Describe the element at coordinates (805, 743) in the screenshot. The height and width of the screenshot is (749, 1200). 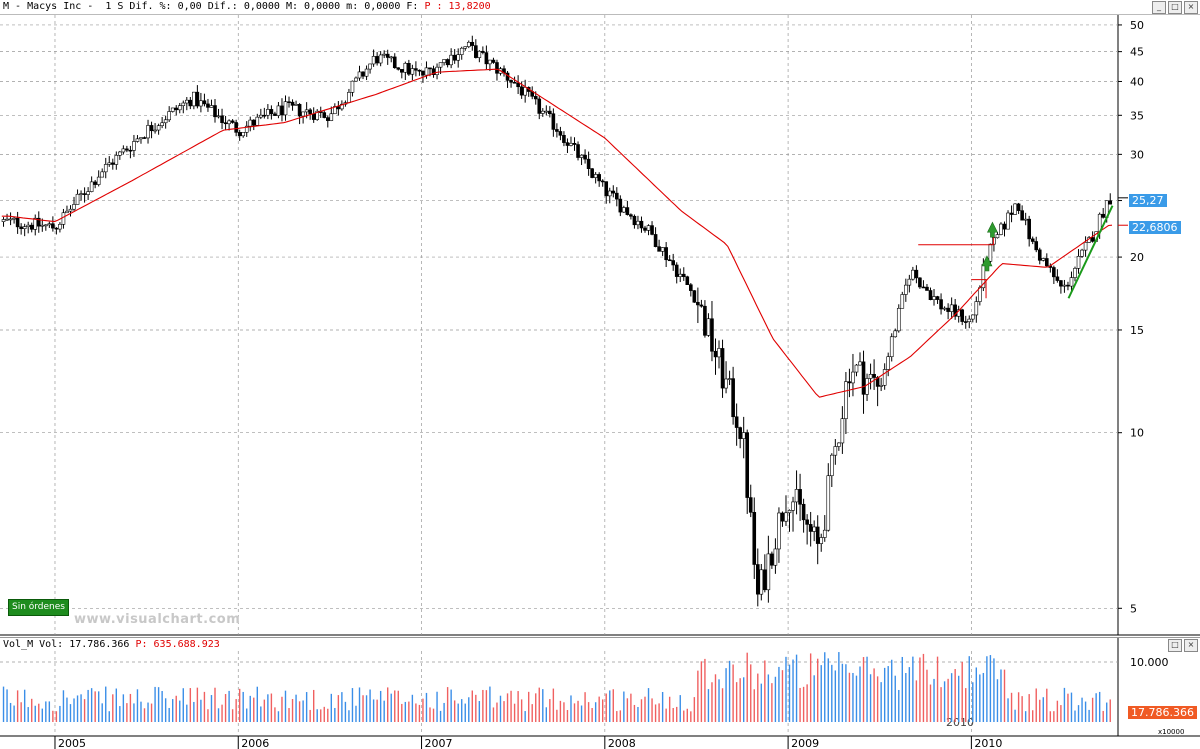
I see `x-tick-label: 2009` at that location.